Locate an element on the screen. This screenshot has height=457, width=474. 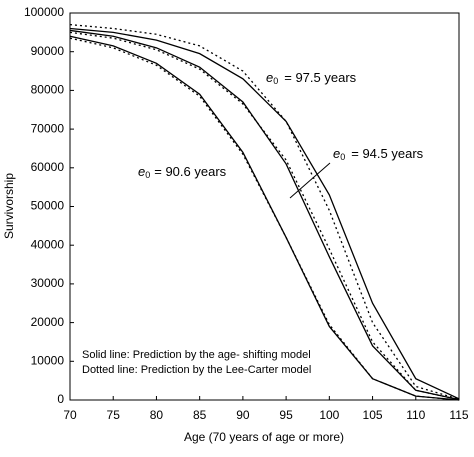
annotation-label: = 90.6 years is located at coordinates (190, 171).